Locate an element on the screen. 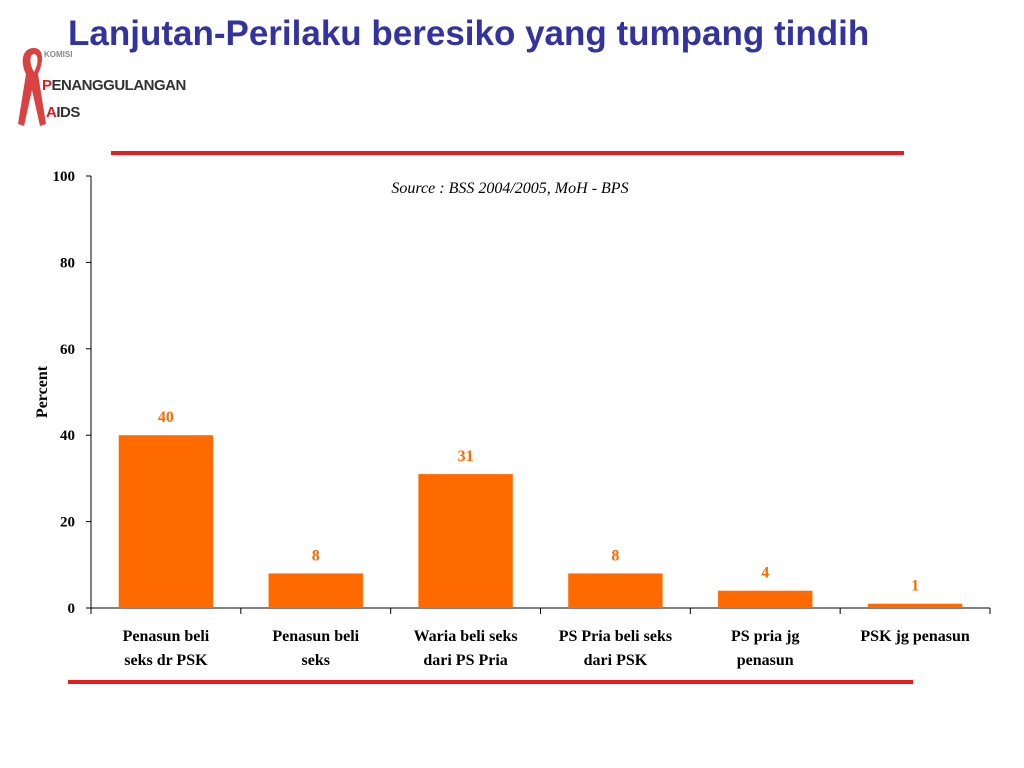  data-label: 4 is located at coordinates (765, 573).